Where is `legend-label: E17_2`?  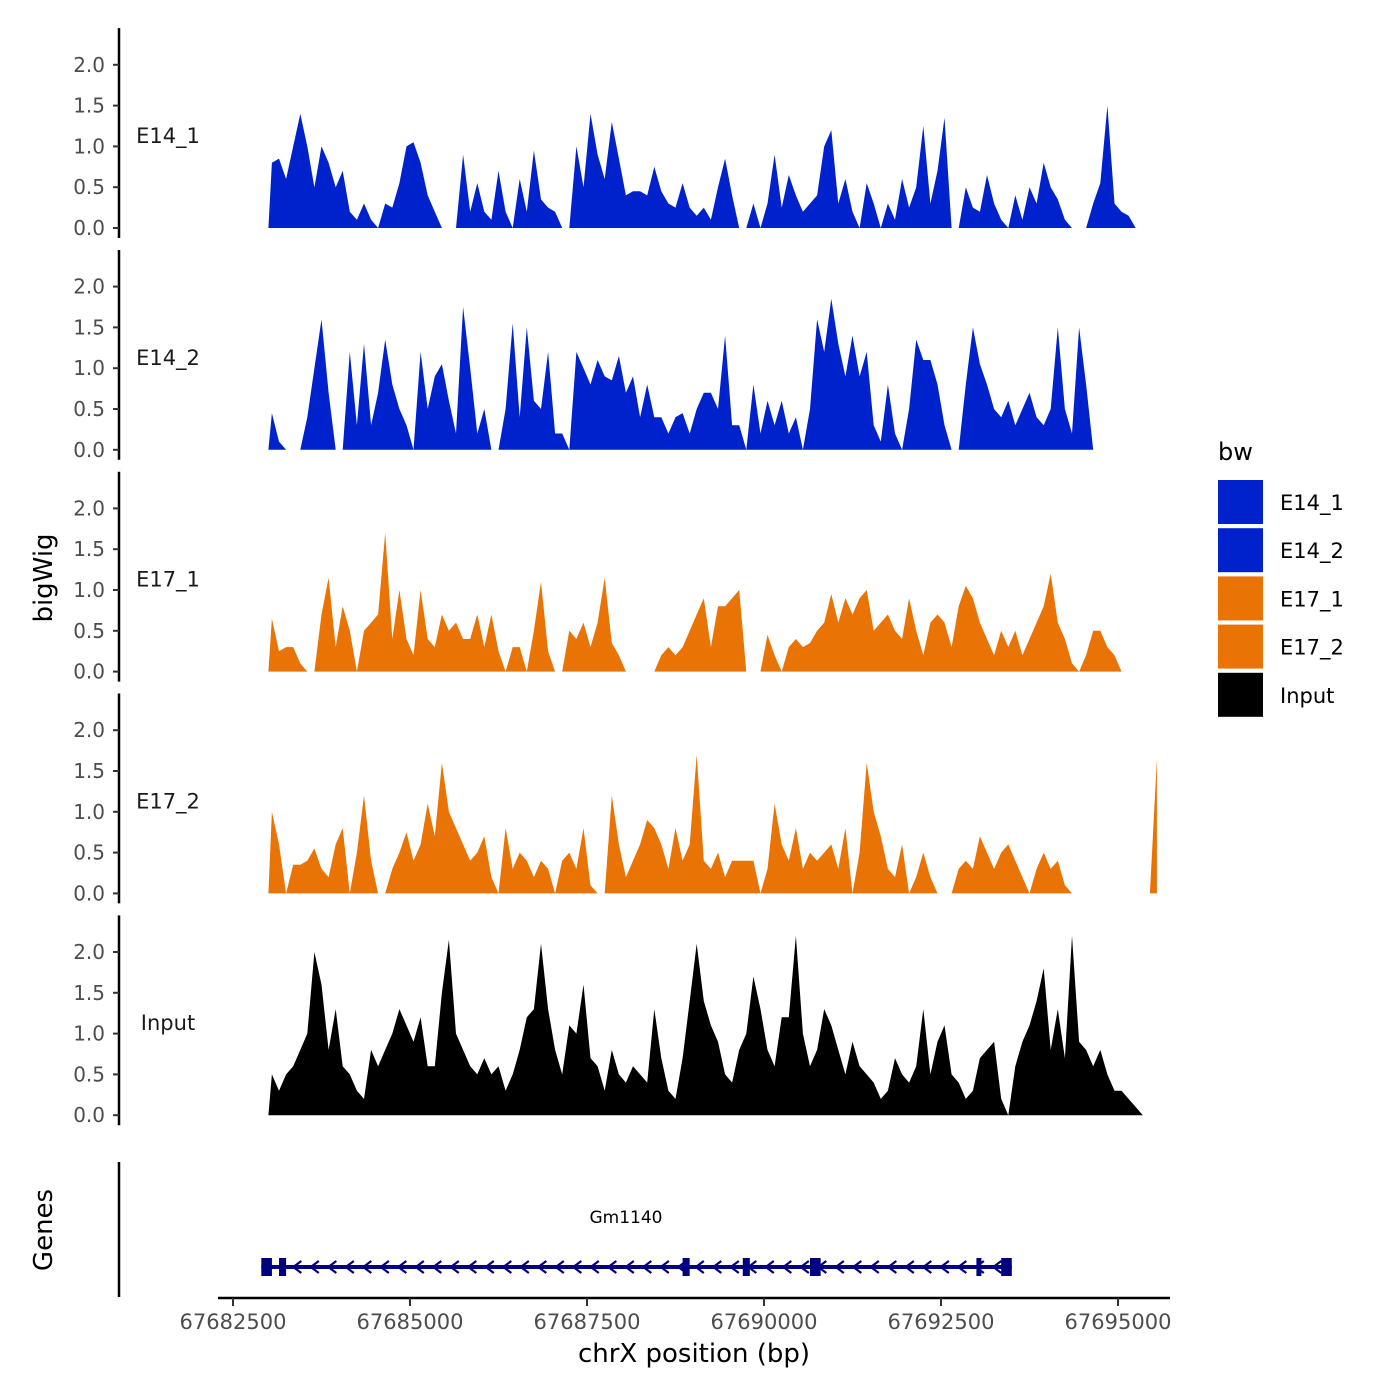 legend-label: E17_2 is located at coordinates (1312, 648).